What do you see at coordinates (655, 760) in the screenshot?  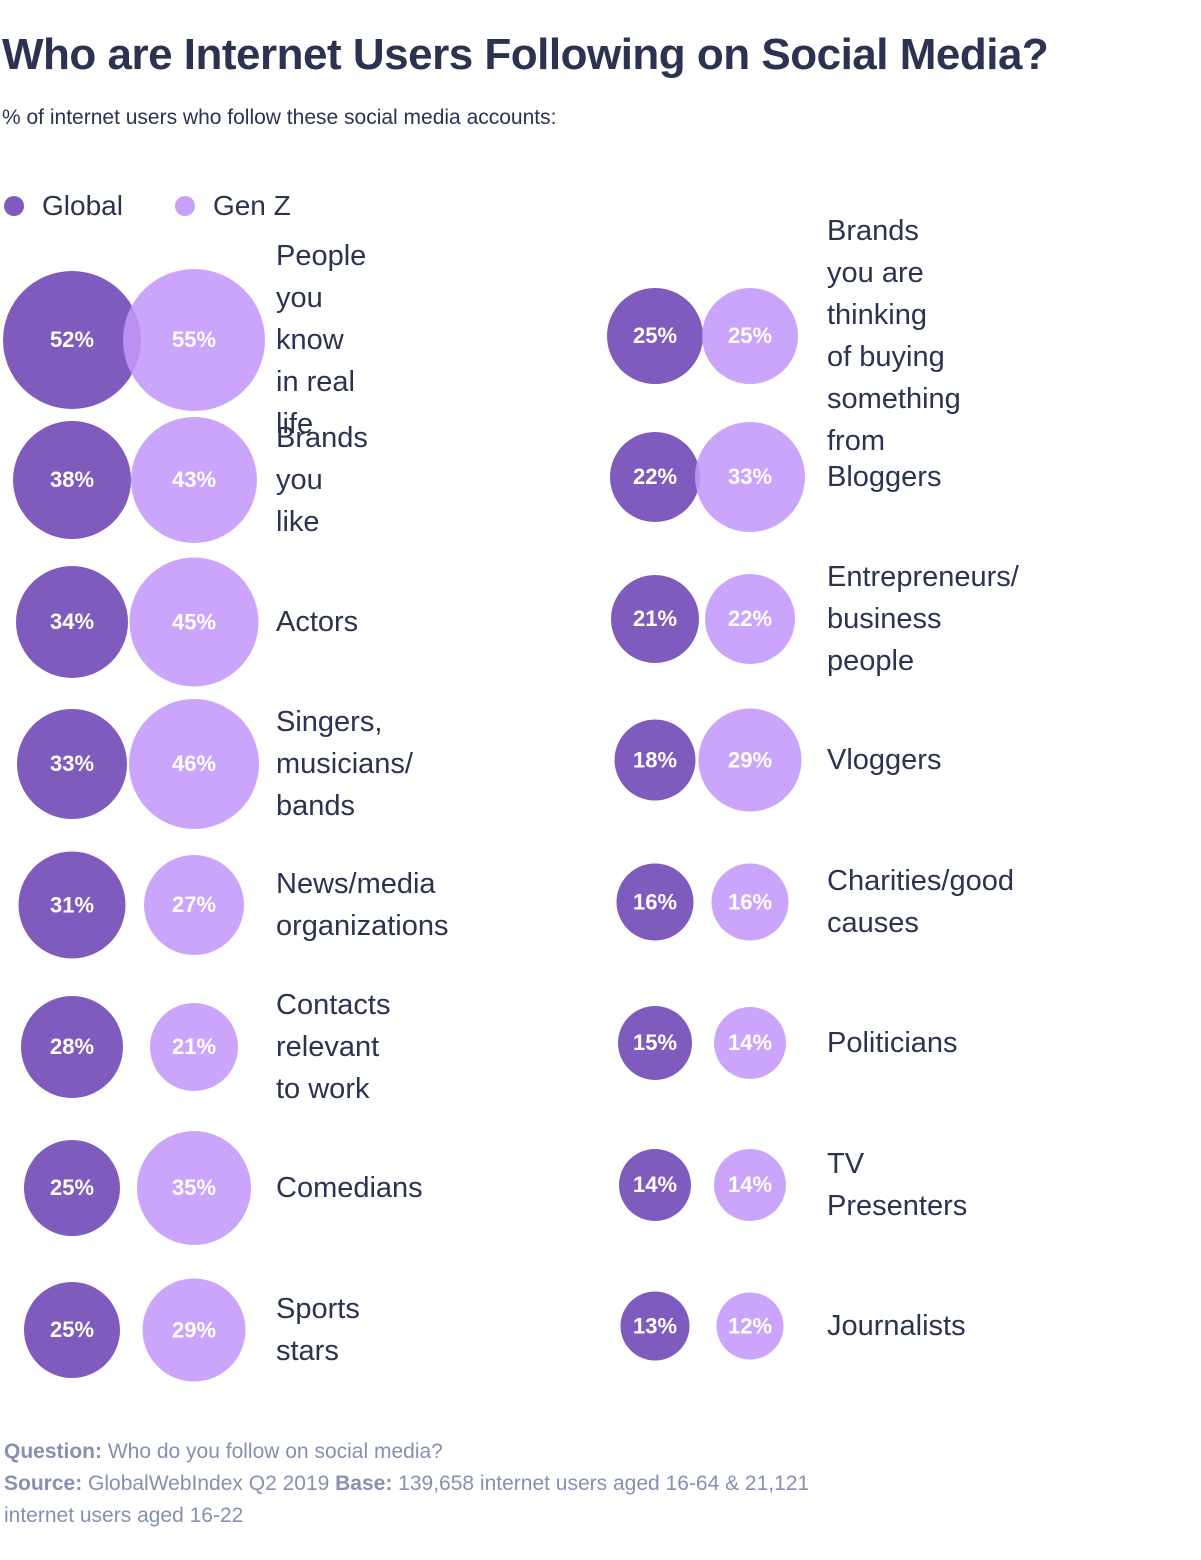 I see `global-bubble: 18%` at bounding box center [655, 760].